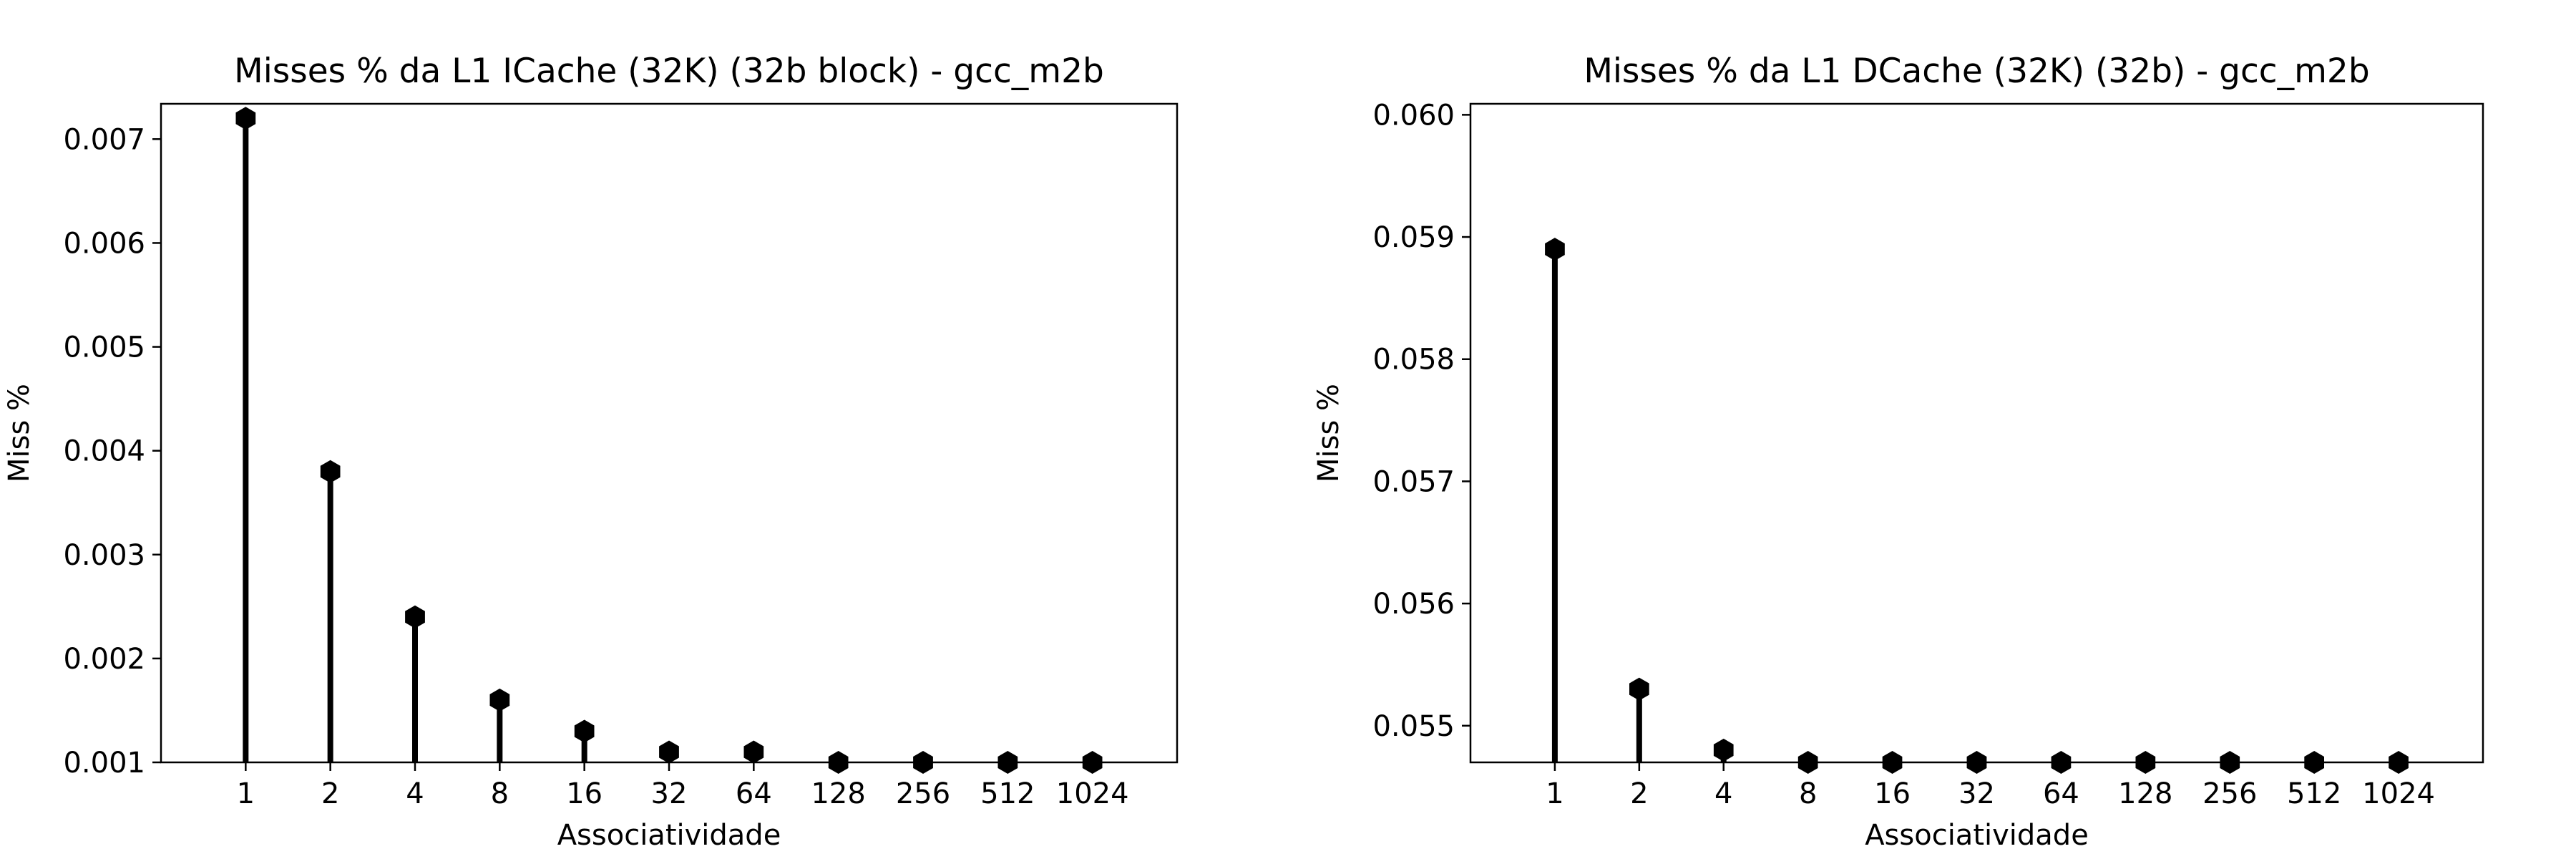 This screenshot has width=2576, height=859. Describe the element at coordinates (104, 555) in the screenshot. I see `y-tick-label: 0.003` at that location.